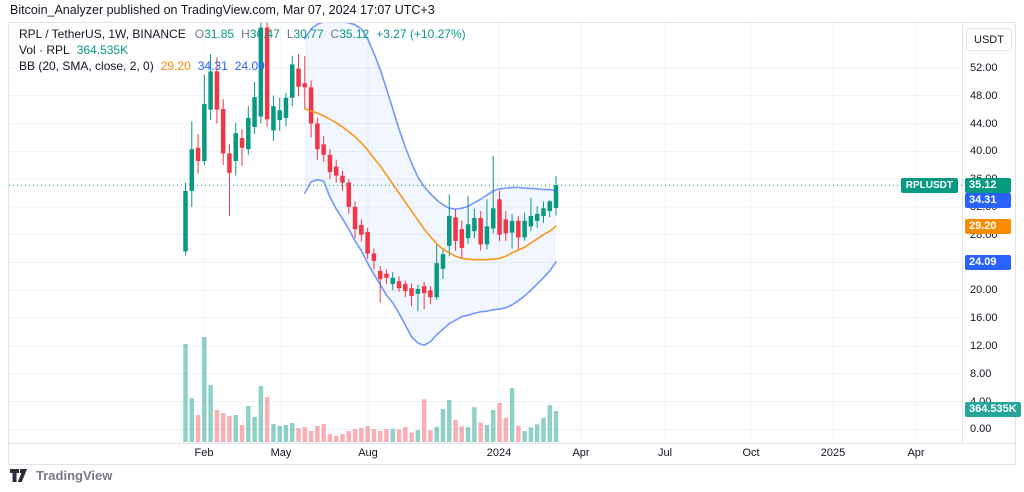  I want to click on price-axis-badge: 34.31, so click(988, 200).